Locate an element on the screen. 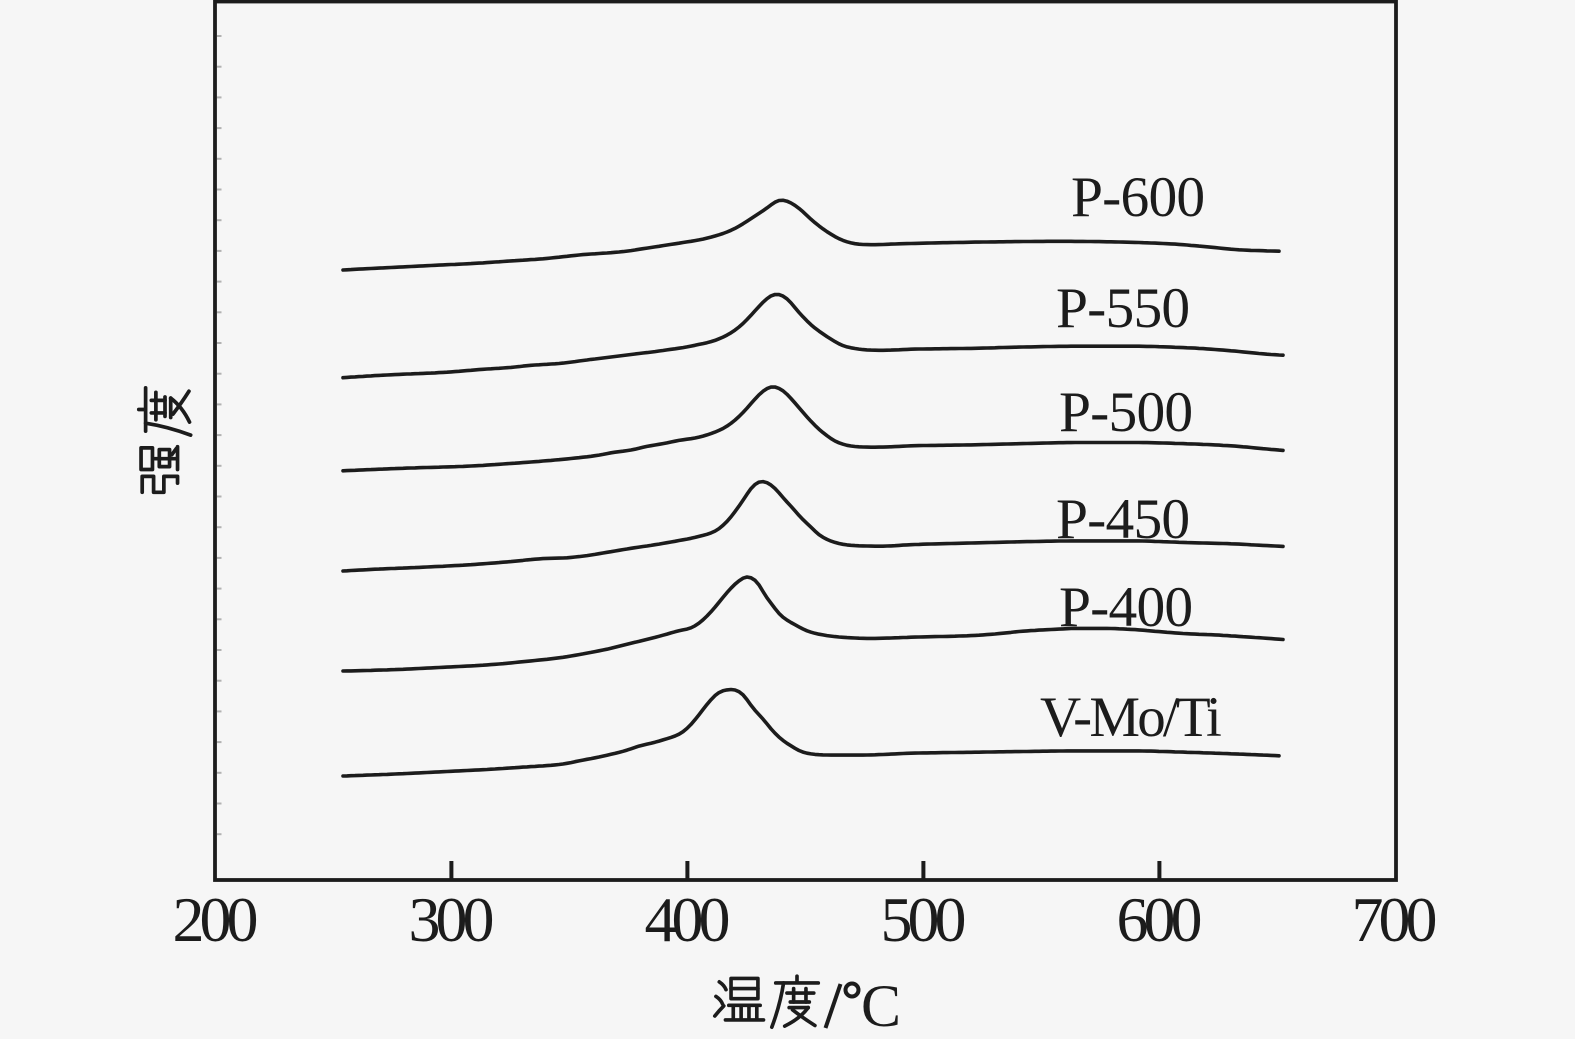 The image size is (1575, 1039). svg-text: V-Mo/Ti is located at coordinates (1130, 717).